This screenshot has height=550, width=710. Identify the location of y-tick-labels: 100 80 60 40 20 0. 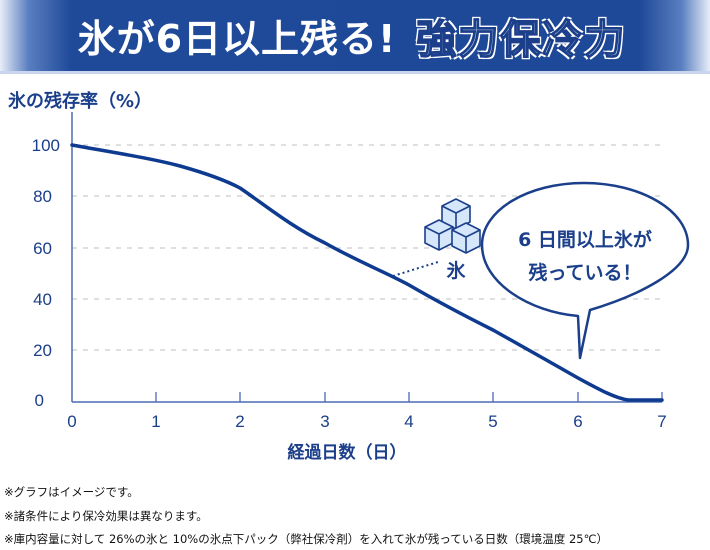
(46, 273).